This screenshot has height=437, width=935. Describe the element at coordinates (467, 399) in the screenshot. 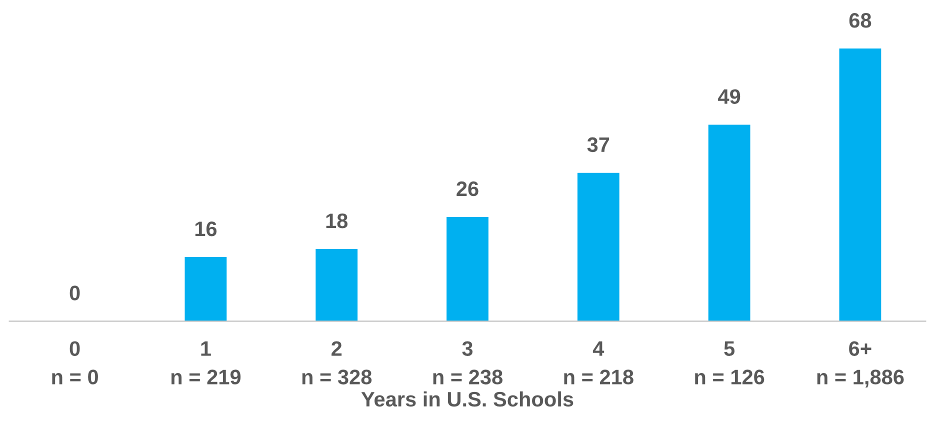

I see `x-axis-title: Years in U.S. Schools` at that location.